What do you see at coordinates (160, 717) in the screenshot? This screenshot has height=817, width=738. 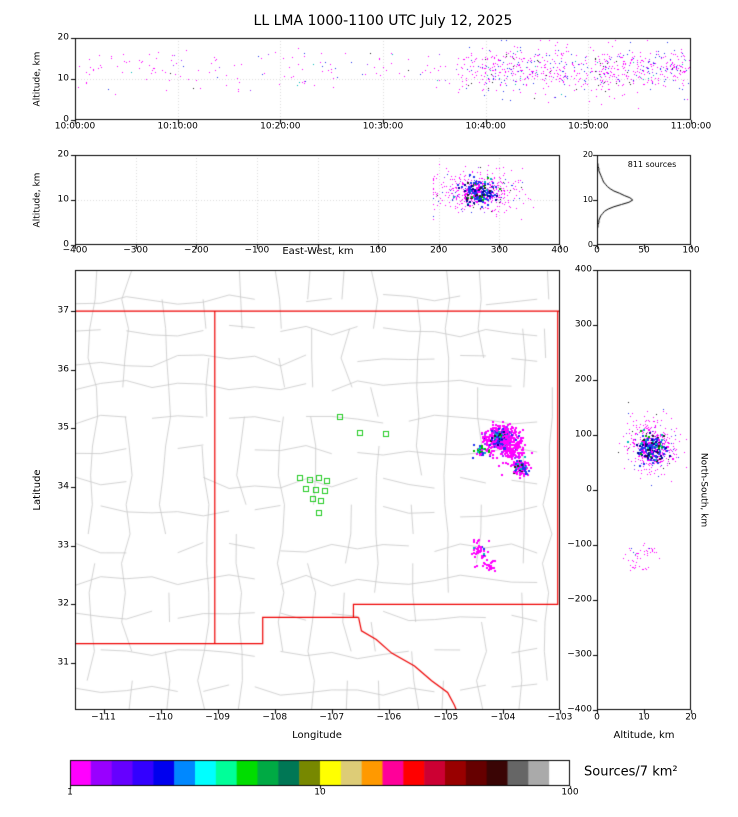 I see `tick-label: −110` at bounding box center [160, 717].